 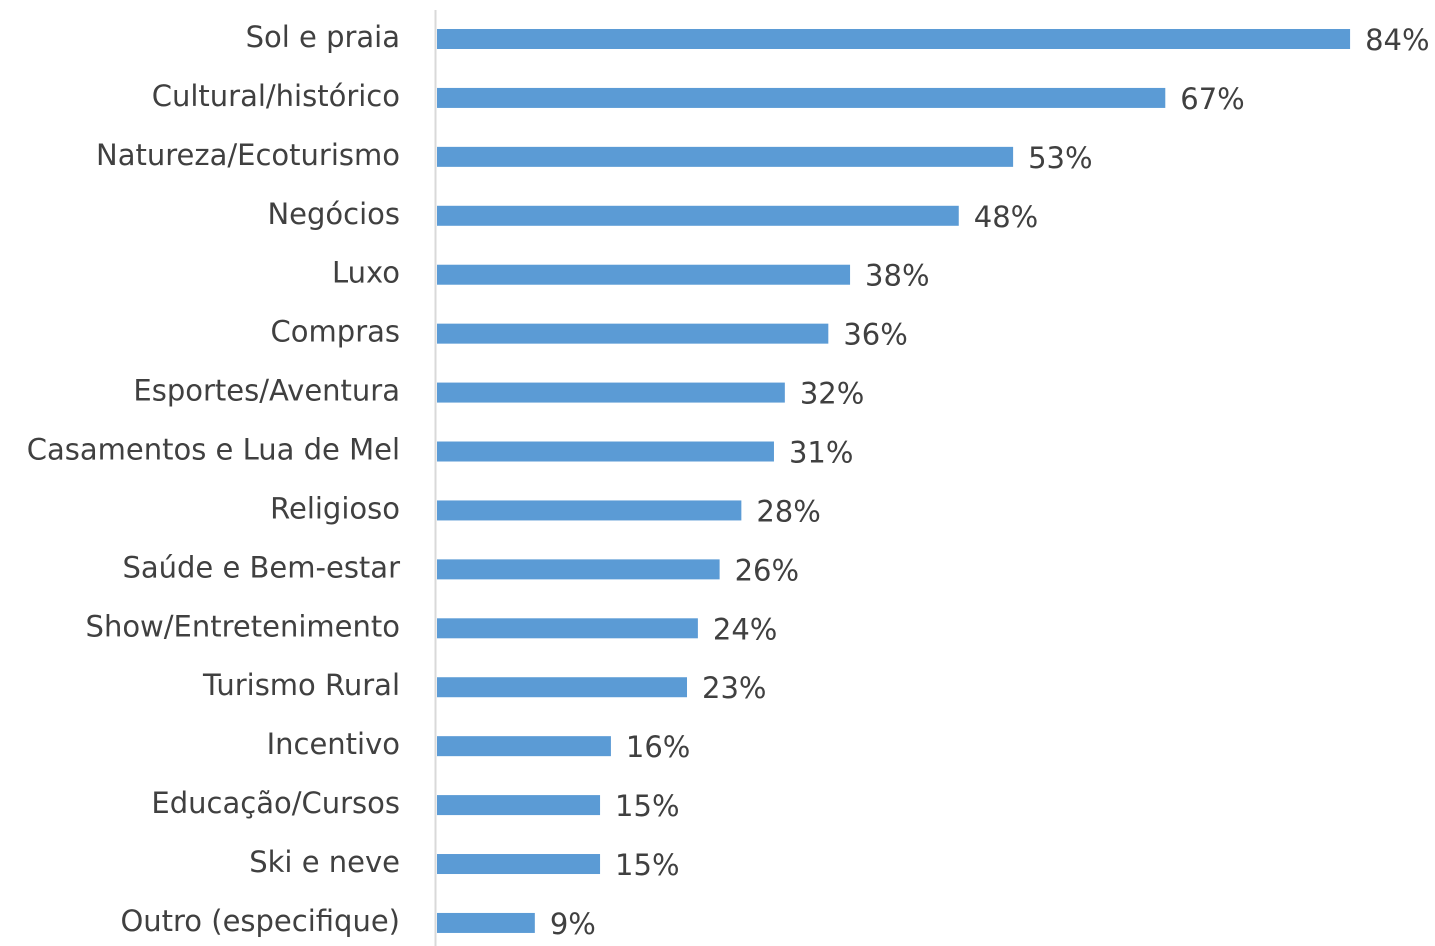 I want to click on value-label: 53%, so click(x=1060, y=158).